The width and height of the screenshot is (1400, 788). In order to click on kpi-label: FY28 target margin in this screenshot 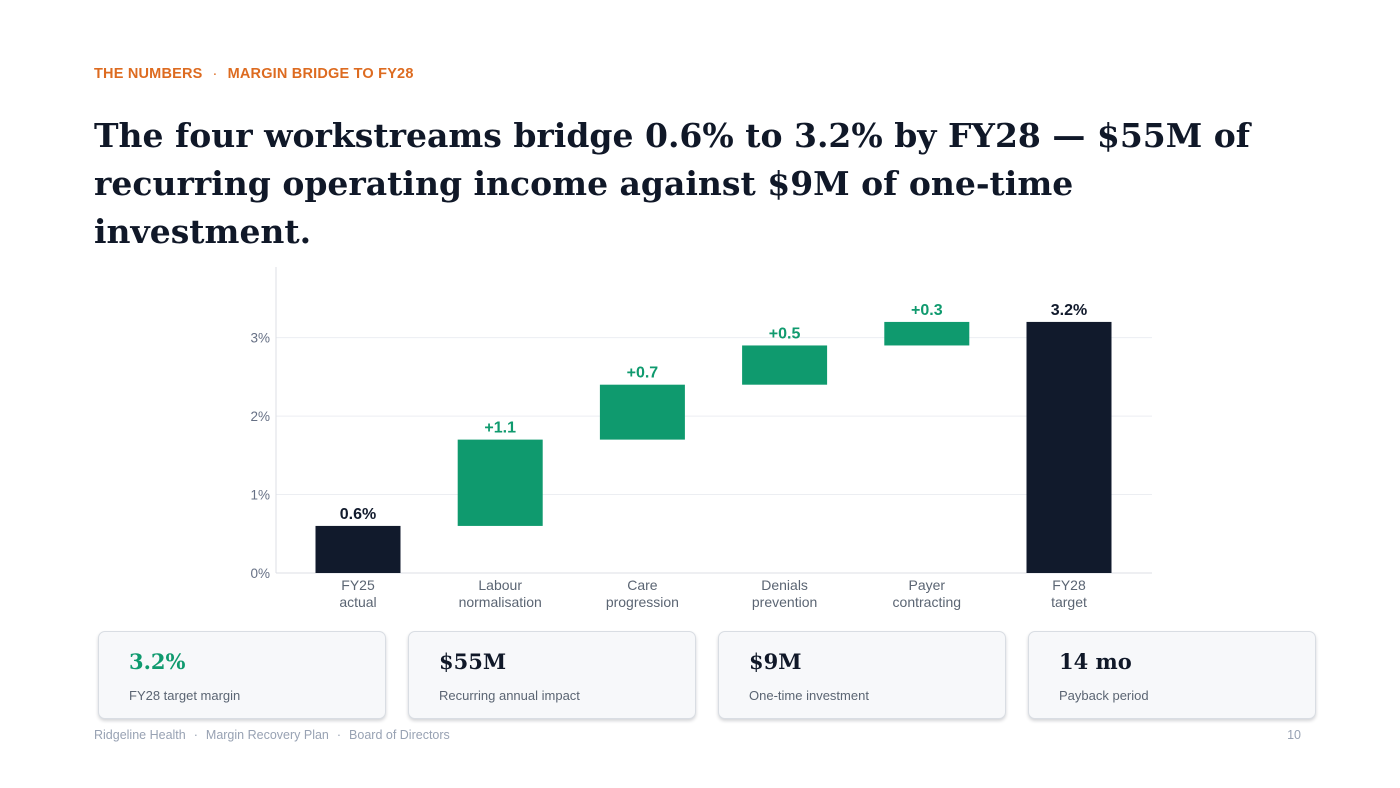, I will do `click(185, 695)`.